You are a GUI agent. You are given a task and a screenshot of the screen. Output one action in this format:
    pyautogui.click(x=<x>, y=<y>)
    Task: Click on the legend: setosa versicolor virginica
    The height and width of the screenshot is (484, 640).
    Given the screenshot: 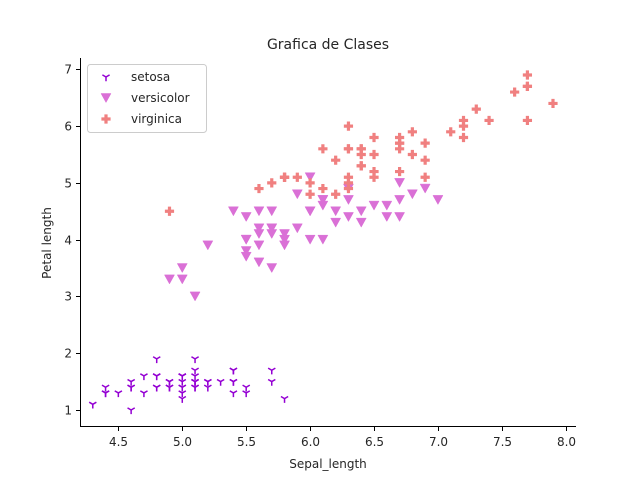 What is the action you would take?
    pyautogui.click(x=147, y=98)
    